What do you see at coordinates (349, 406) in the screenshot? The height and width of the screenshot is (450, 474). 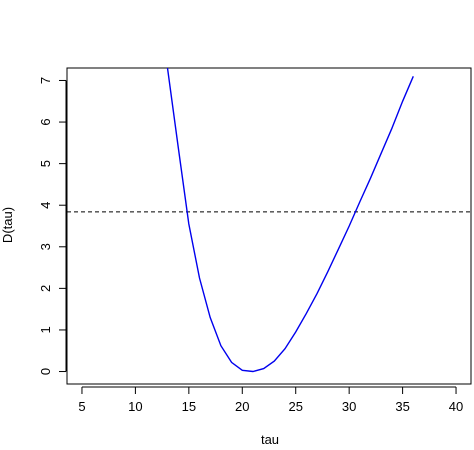 I see `x-tick-label-30: 30` at bounding box center [349, 406].